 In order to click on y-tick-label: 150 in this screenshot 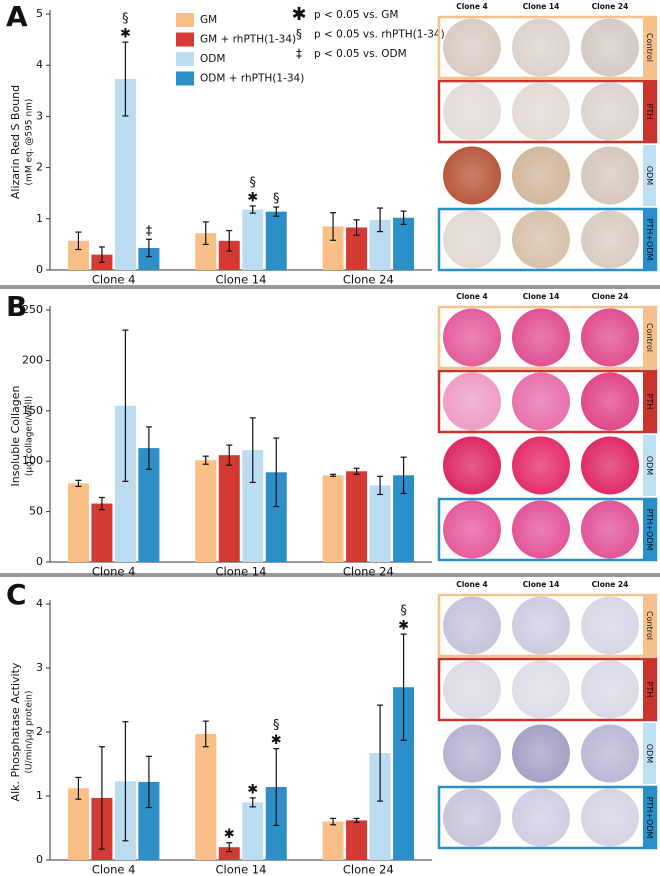, I will do `click(32, 410)`.